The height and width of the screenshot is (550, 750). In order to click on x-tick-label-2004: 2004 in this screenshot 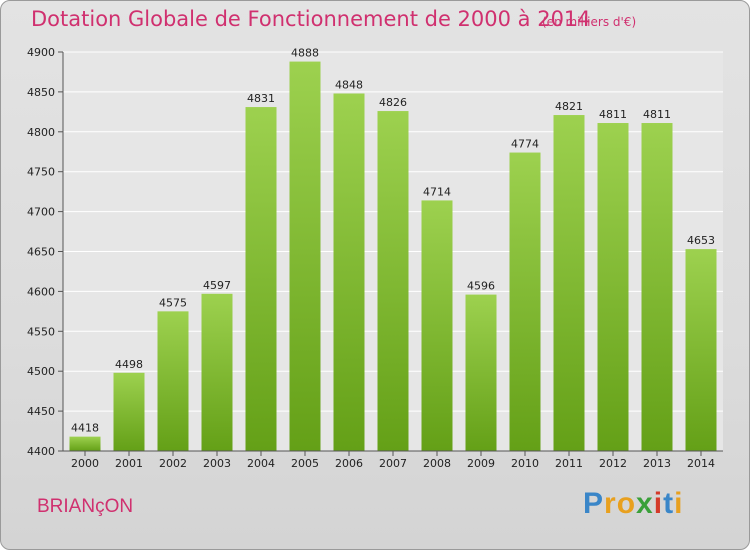, I will do `click(261, 463)`.